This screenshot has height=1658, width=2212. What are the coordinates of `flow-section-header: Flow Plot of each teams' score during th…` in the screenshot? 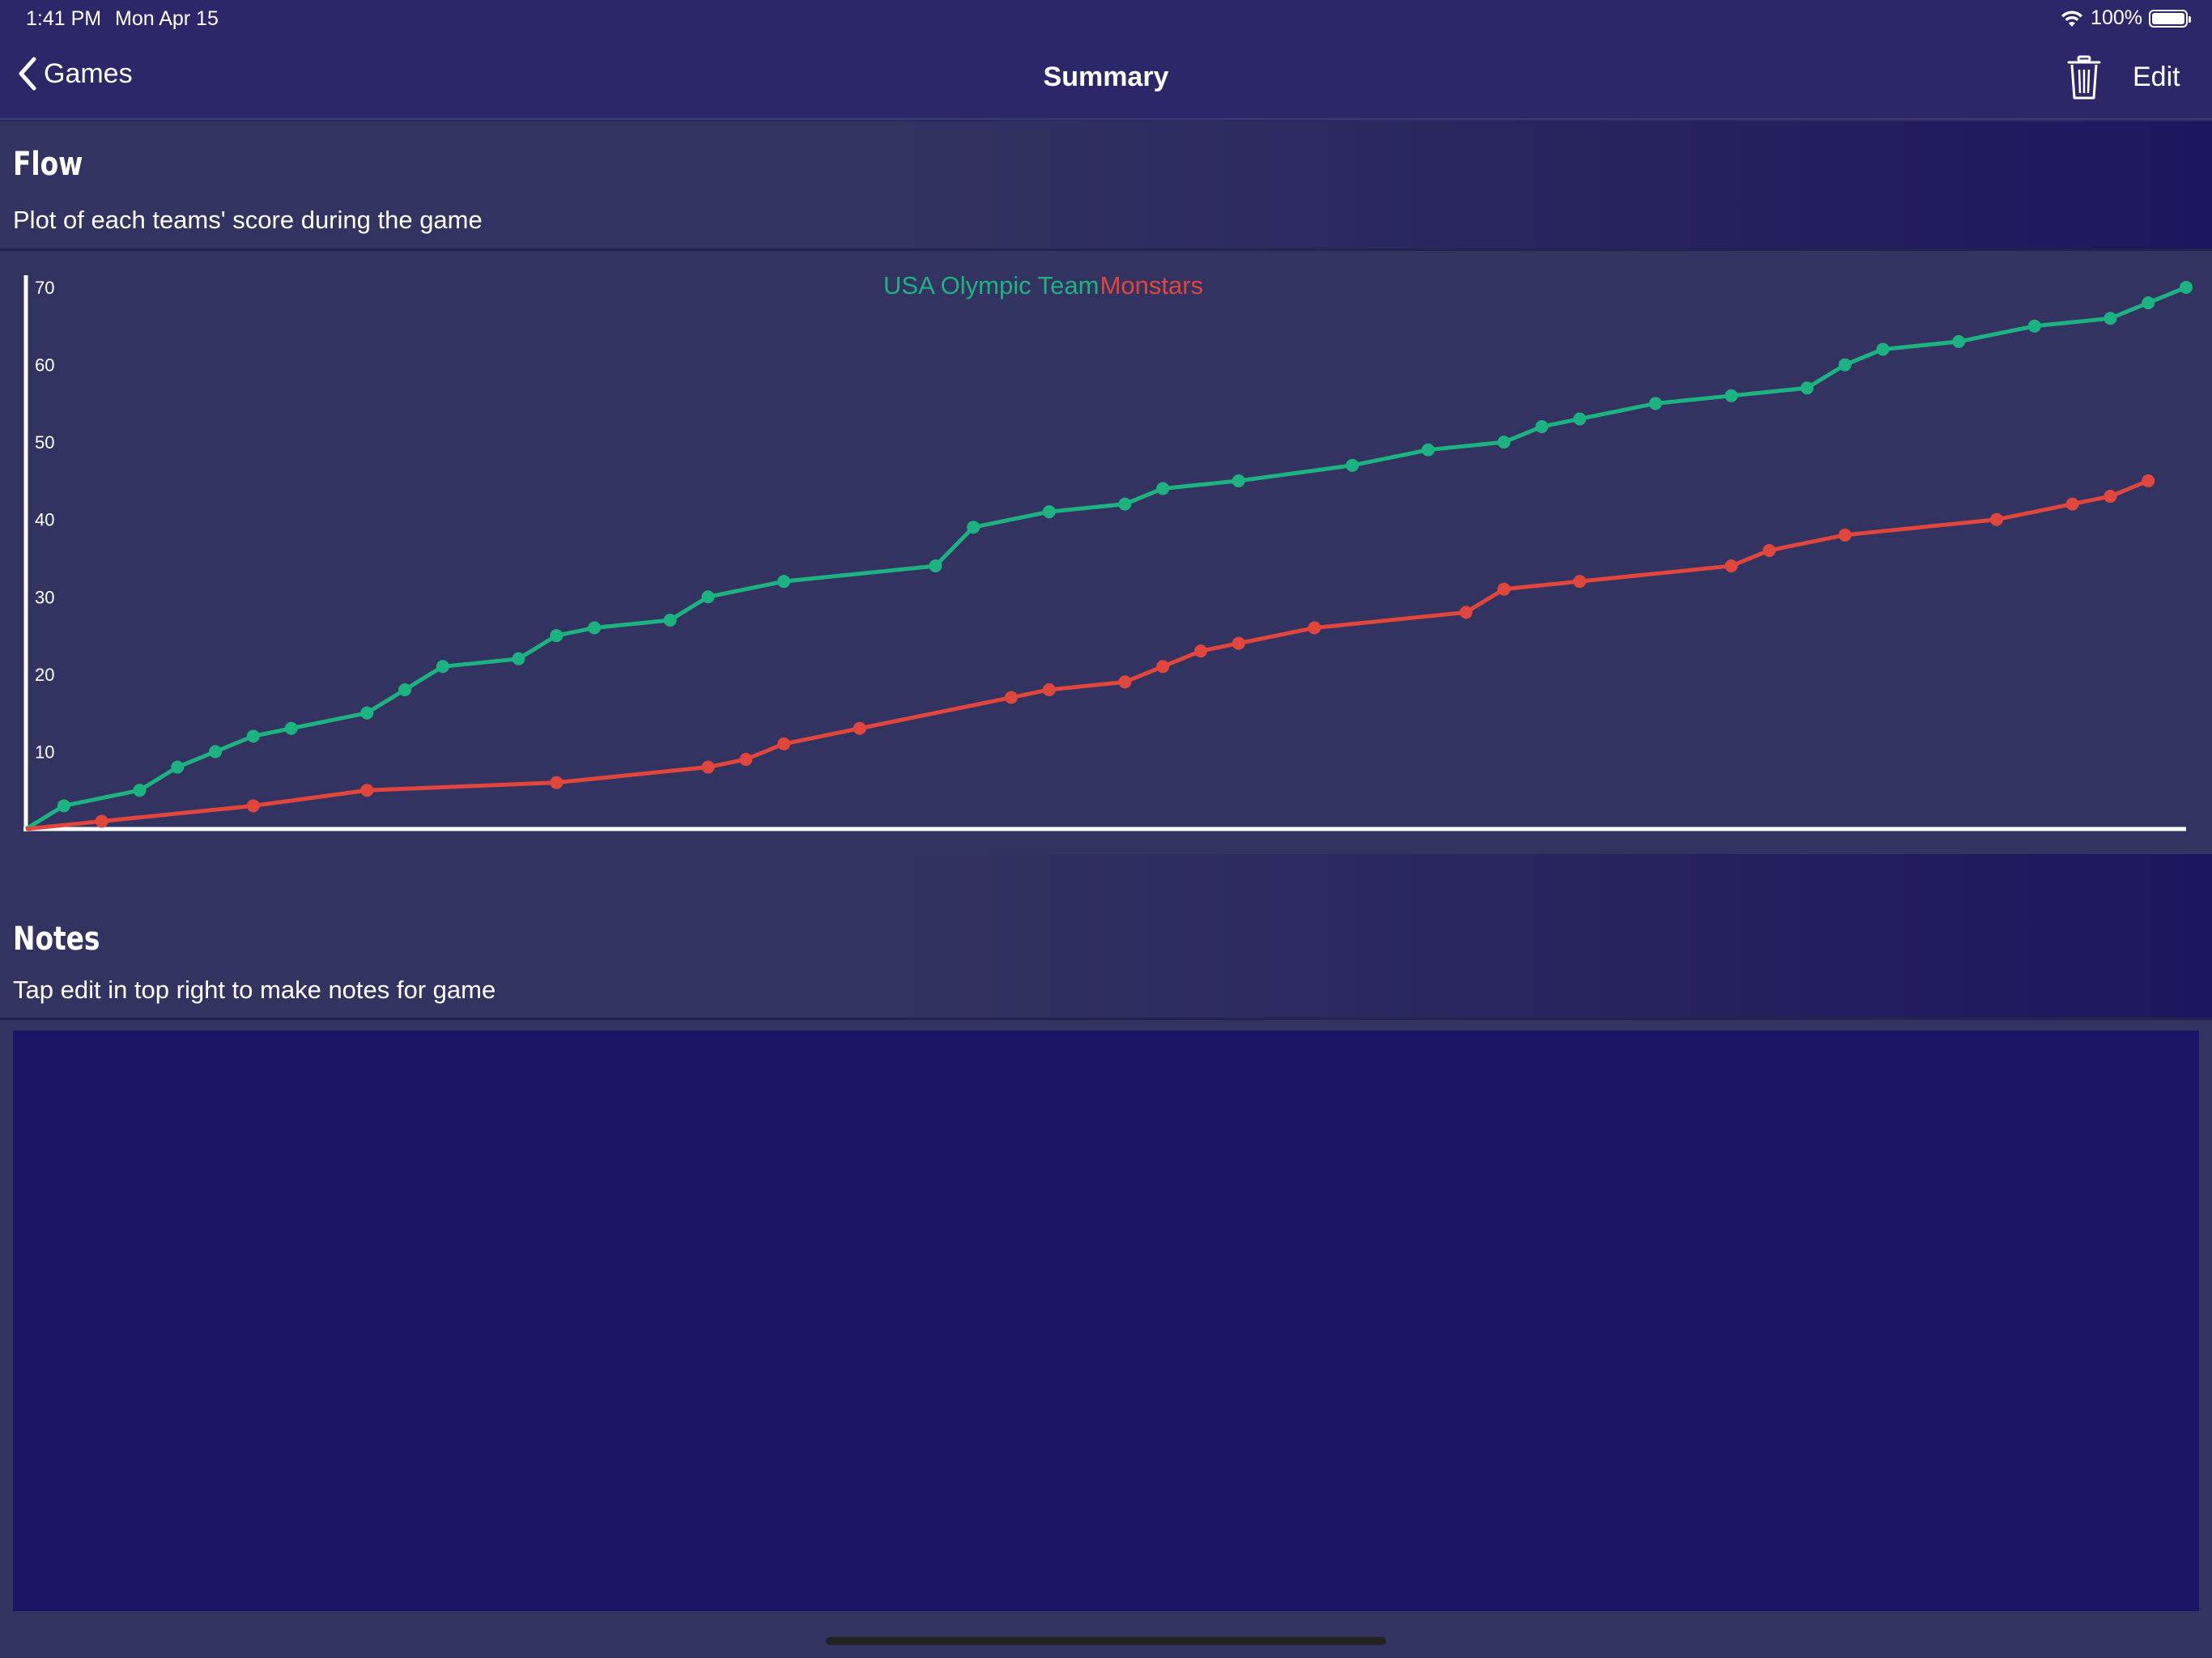 It's located at (1106, 186).